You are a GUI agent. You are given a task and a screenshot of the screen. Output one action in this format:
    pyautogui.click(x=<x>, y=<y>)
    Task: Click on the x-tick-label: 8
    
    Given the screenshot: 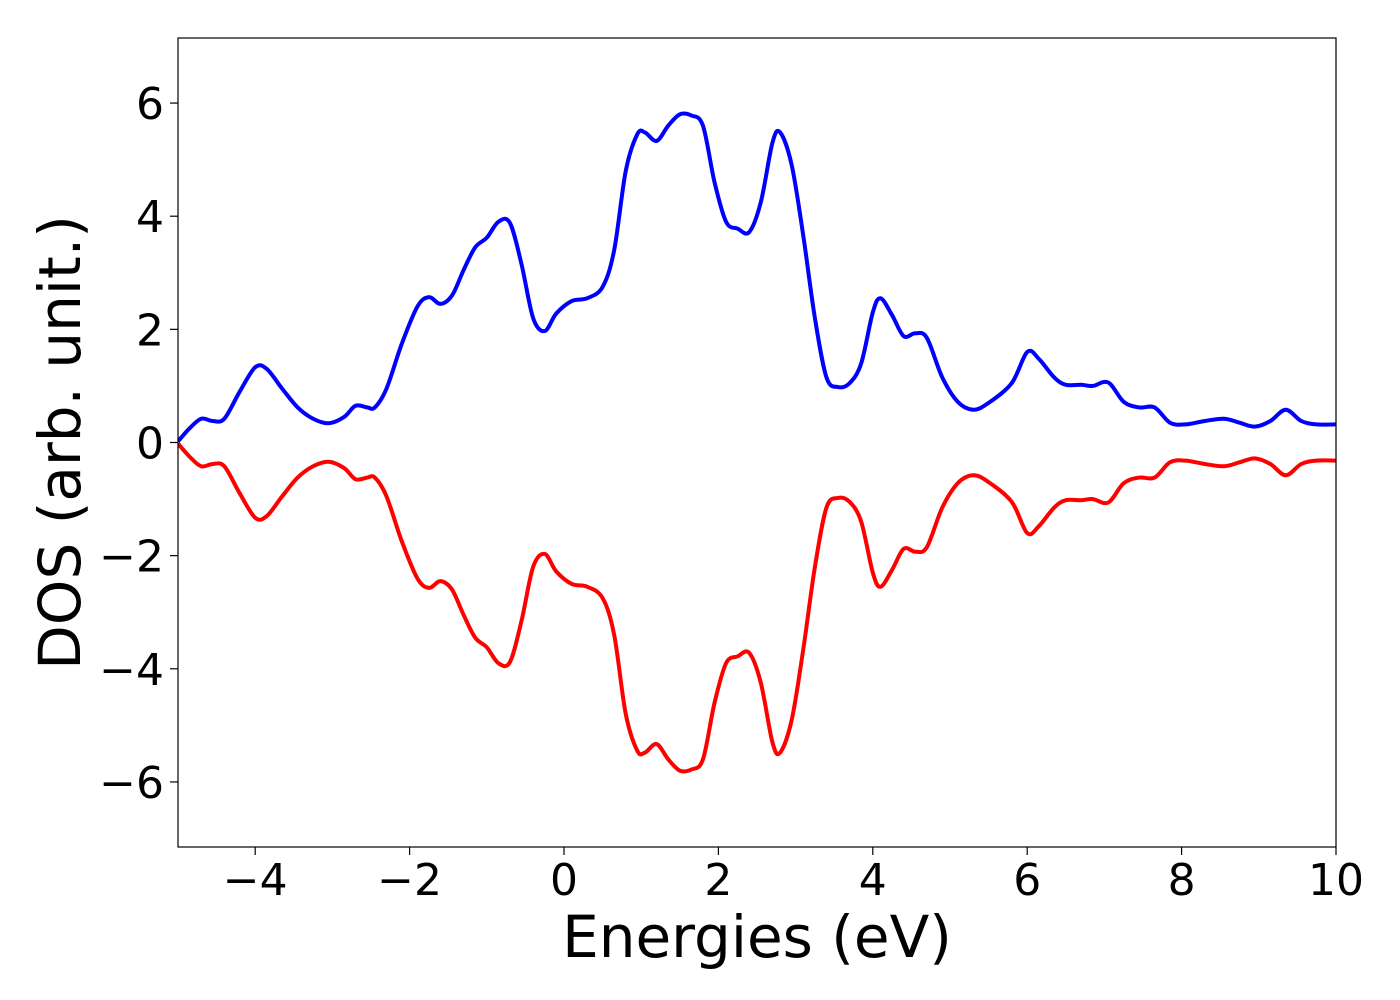 What is the action you would take?
    pyautogui.click(x=1182, y=880)
    